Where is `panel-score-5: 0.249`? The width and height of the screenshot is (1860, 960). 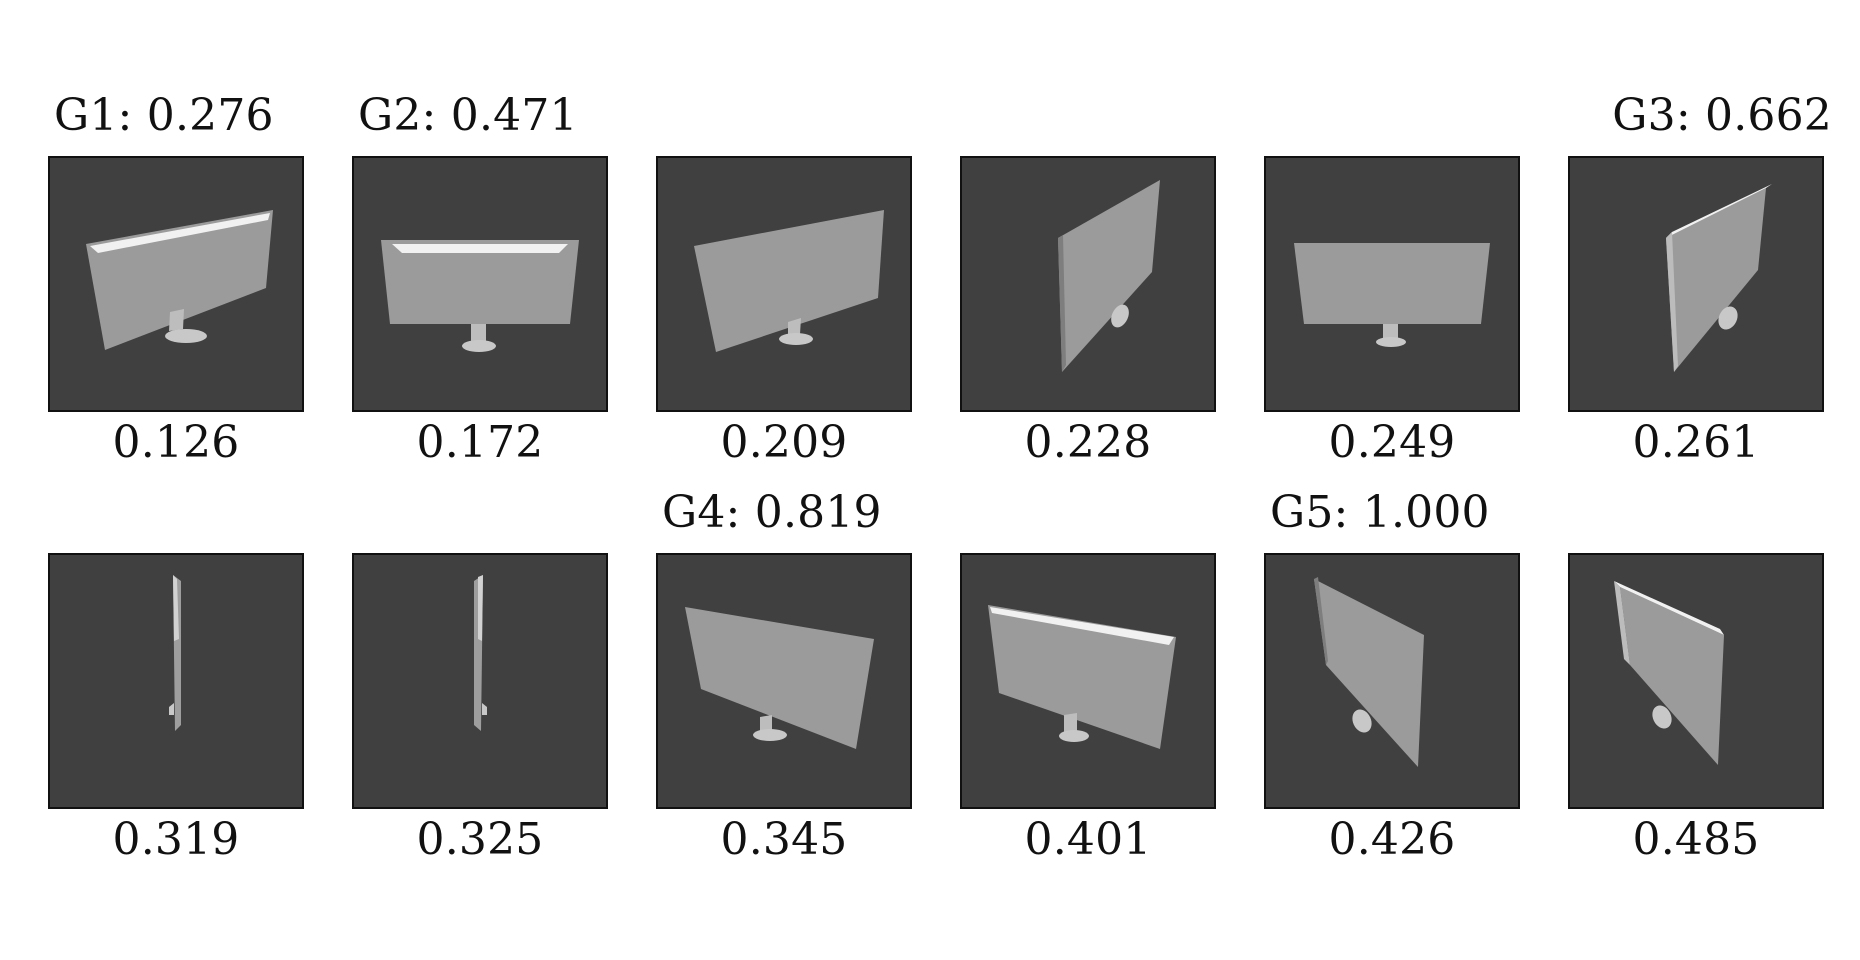
panel-score-5: 0.249 is located at coordinates (1392, 442).